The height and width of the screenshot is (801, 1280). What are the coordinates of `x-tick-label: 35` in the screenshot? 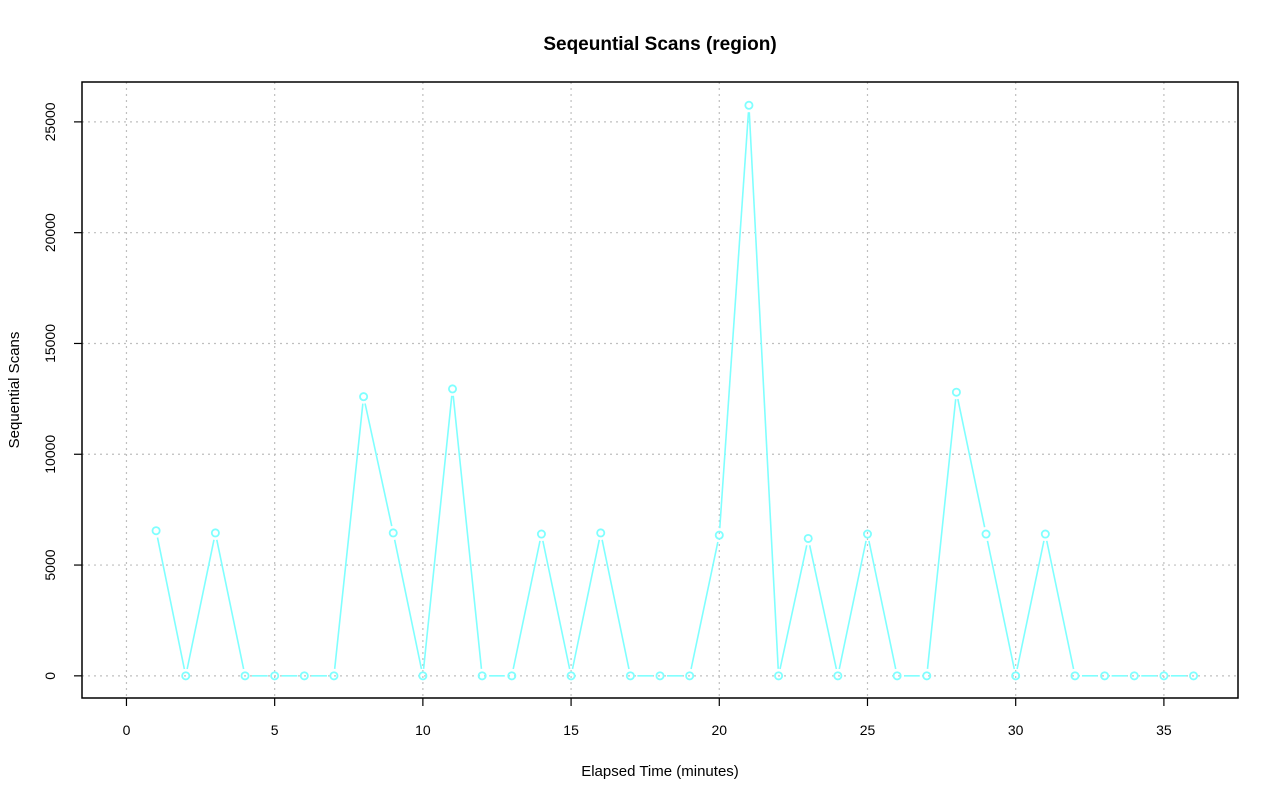 It's located at (1164, 730).